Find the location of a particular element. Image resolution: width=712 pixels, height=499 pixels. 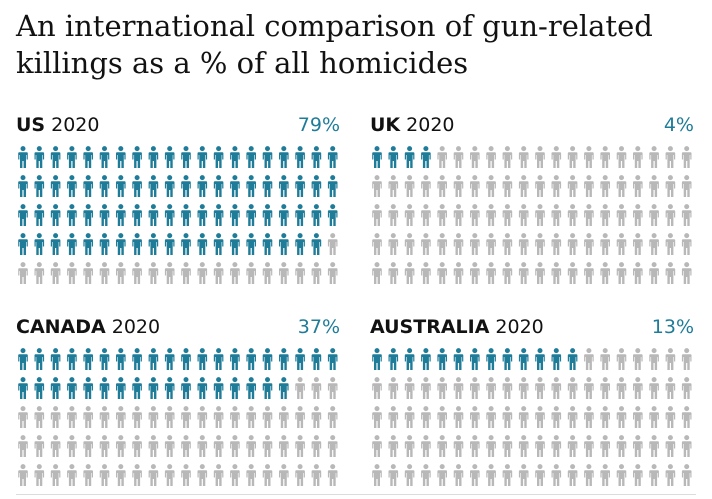

panel-header: AUSTRALIA 2020 13% is located at coordinates (532, 327).